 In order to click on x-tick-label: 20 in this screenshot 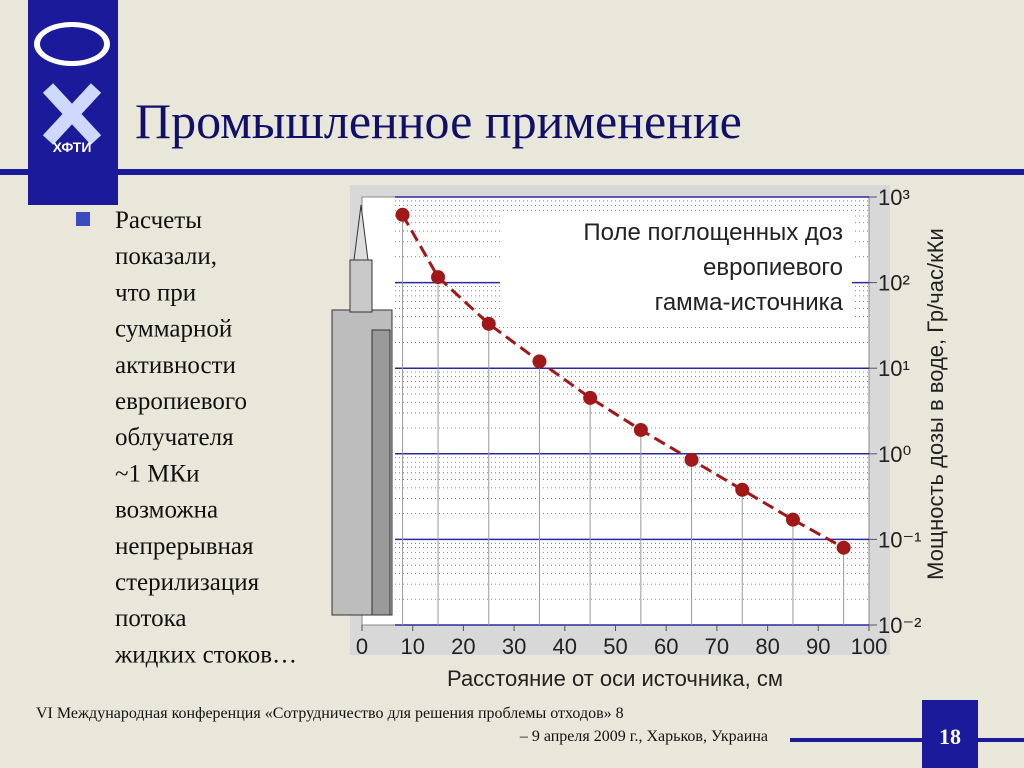, I will do `click(463, 646)`.